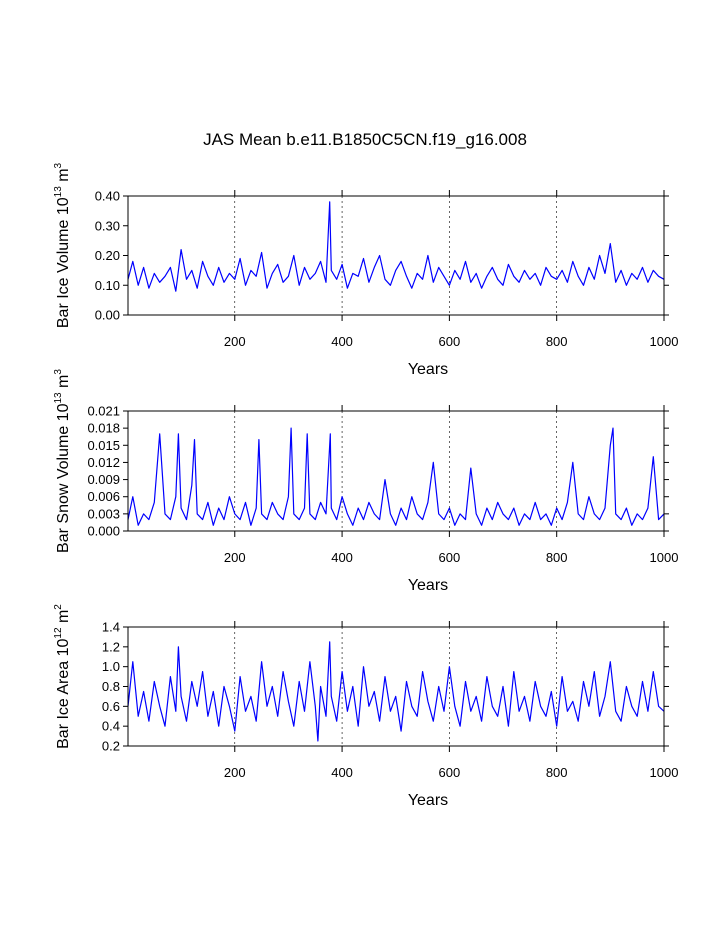 The image size is (723, 935). I want to click on y-tick-label: 0.003, so click(103, 513).